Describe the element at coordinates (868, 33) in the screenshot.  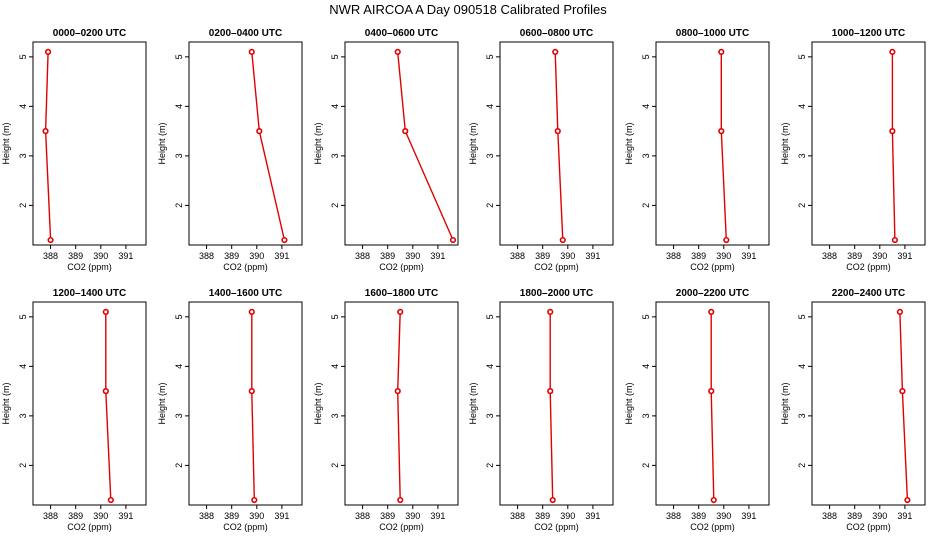
I see `panel-title: 1000–1200 UTC` at that location.